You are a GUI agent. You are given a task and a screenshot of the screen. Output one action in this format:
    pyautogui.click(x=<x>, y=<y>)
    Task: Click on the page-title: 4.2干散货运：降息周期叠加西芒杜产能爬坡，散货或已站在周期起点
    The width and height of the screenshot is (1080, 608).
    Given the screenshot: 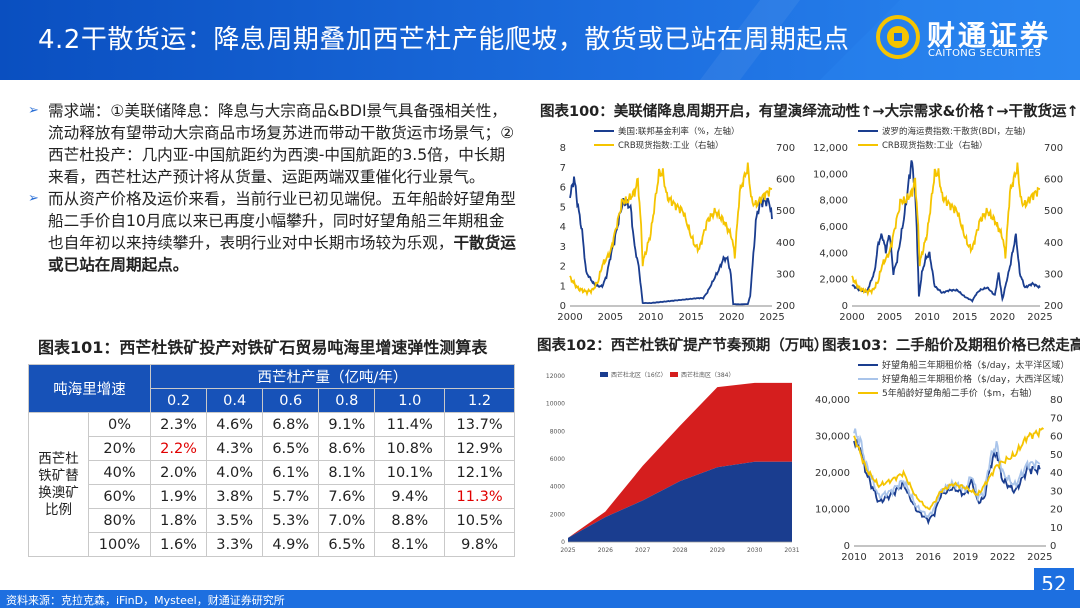 What is the action you would take?
    pyautogui.click(x=444, y=40)
    